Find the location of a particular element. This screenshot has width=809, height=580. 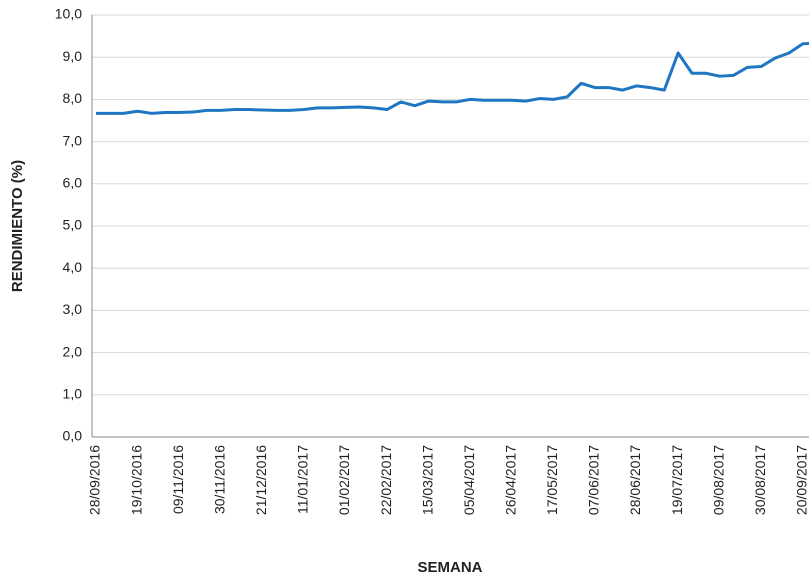

x-tick-label: 11/01/2017 is located at coordinates (303, 479).